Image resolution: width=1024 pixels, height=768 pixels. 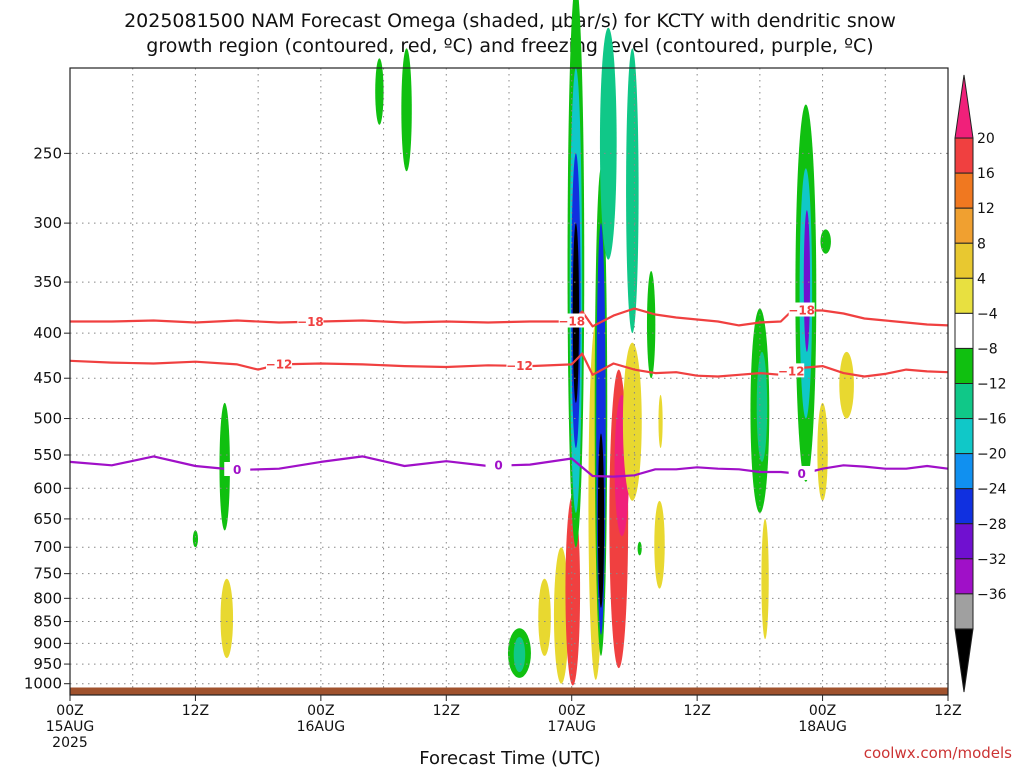 What do you see at coordinates (320, 711) in the screenshot?
I see `x-tick-label-2: 00Z` at bounding box center [320, 711].